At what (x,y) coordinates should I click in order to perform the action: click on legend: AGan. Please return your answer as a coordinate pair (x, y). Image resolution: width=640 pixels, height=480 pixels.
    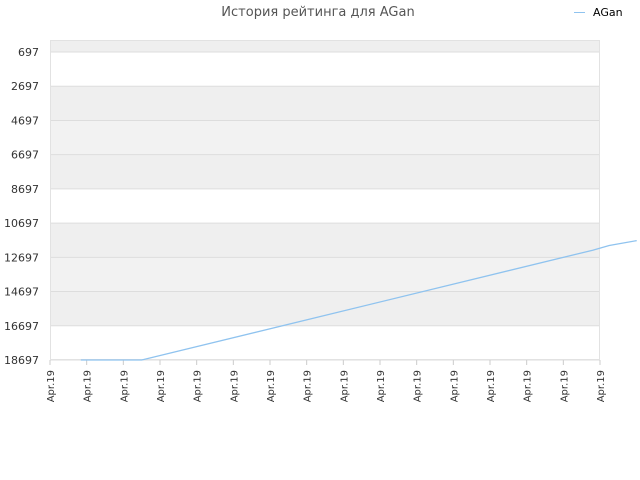
    Looking at the image, I should click on (598, 12).